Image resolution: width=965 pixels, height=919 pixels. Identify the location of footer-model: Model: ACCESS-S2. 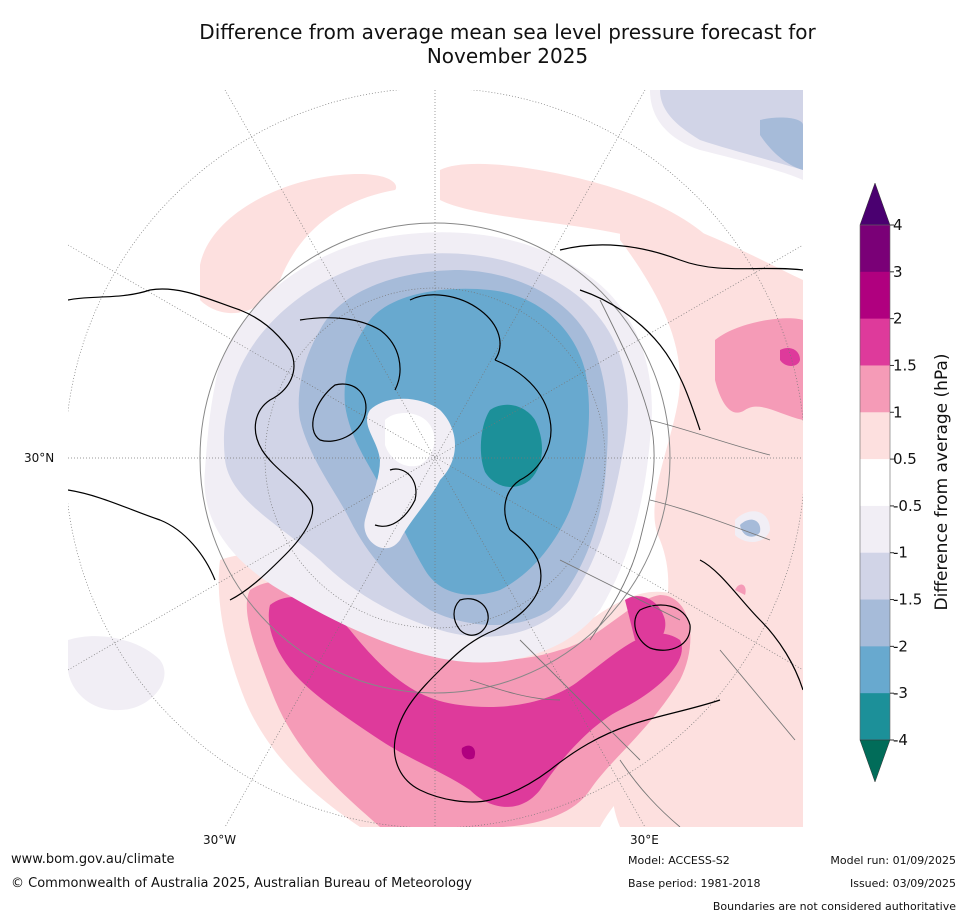
(679, 860).